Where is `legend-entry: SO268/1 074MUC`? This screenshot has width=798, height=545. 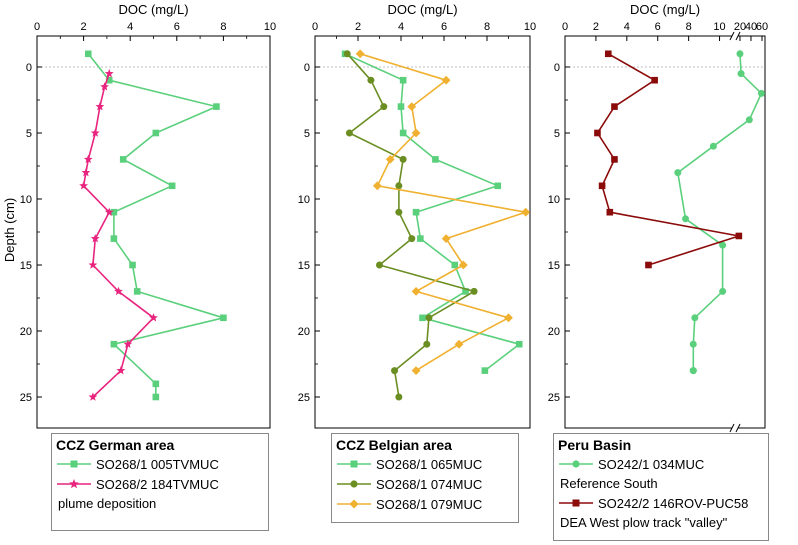 legend-entry: SO268/1 074MUC is located at coordinates (425, 484).